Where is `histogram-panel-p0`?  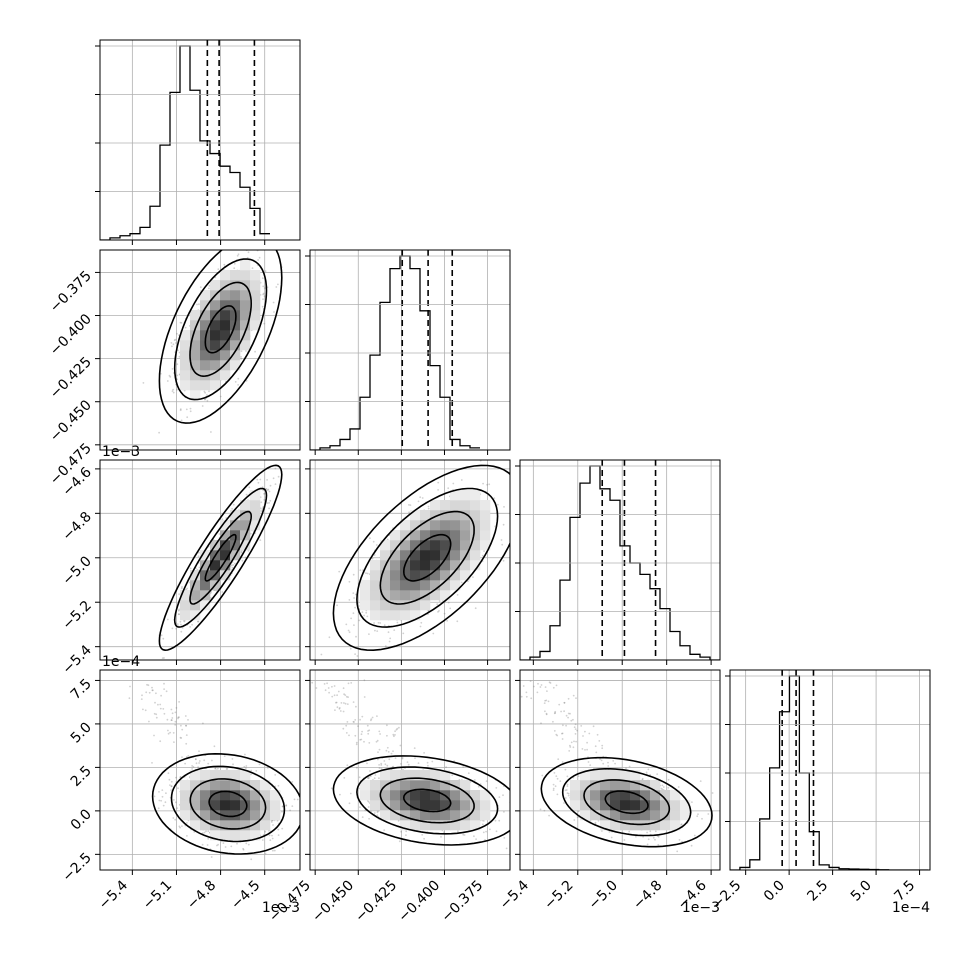
histogram-panel-p0 is located at coordinates (198, 142).